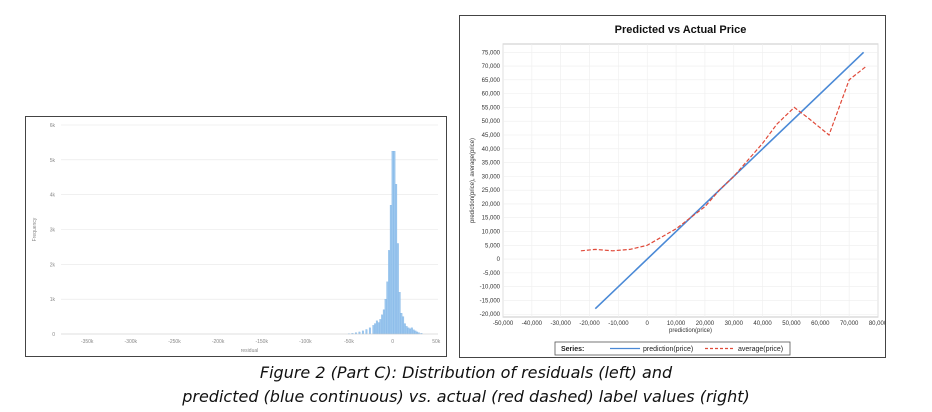 This screenshot has height=412, width=932. Describe the element at coordinates (53, 196) in the screenshot. I see `hist-y-tick-label: 4k` at that location.